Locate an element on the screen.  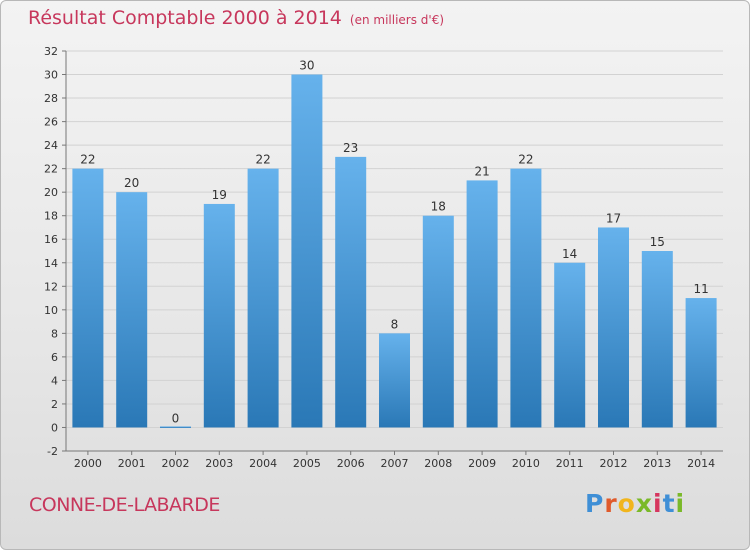
y-tick-label: 28 is located at coordinates (51, 98).